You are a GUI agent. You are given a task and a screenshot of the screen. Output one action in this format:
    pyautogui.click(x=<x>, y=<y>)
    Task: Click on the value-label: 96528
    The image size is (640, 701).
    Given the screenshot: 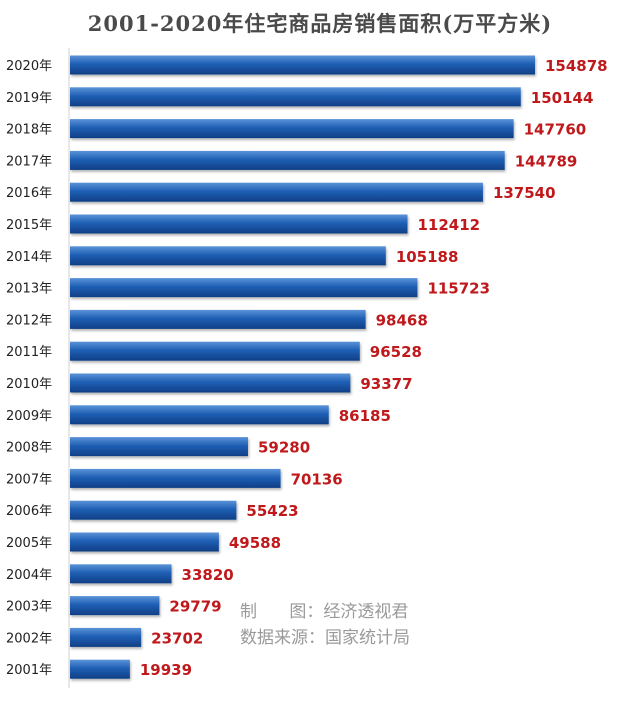 What is the action you would take?
    pyautogui.click(x=396, y=352)
    